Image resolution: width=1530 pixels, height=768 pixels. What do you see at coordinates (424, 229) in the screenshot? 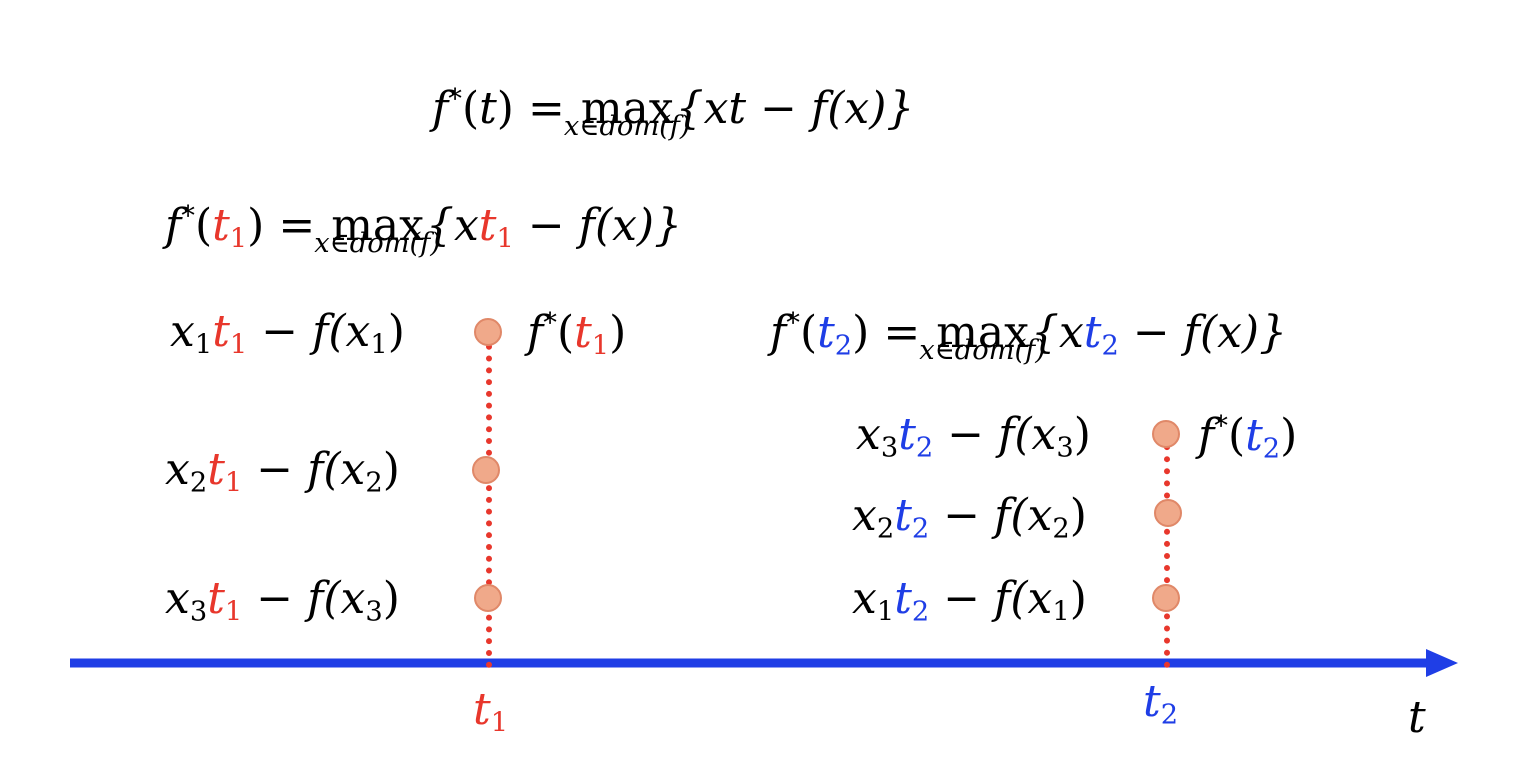
I see `formula-t1: f*(t1) = max x∈dom(f) {xt1 − f(x)}` at bounding box center [424, 229].